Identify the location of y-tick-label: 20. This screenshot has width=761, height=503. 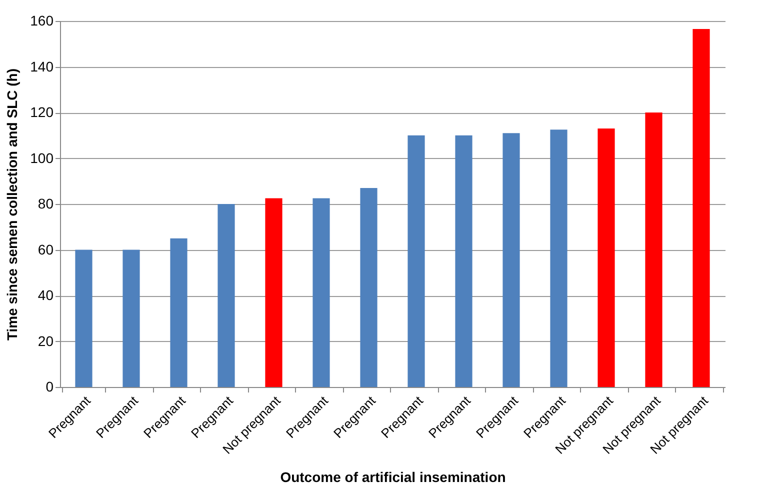
(46, 340).